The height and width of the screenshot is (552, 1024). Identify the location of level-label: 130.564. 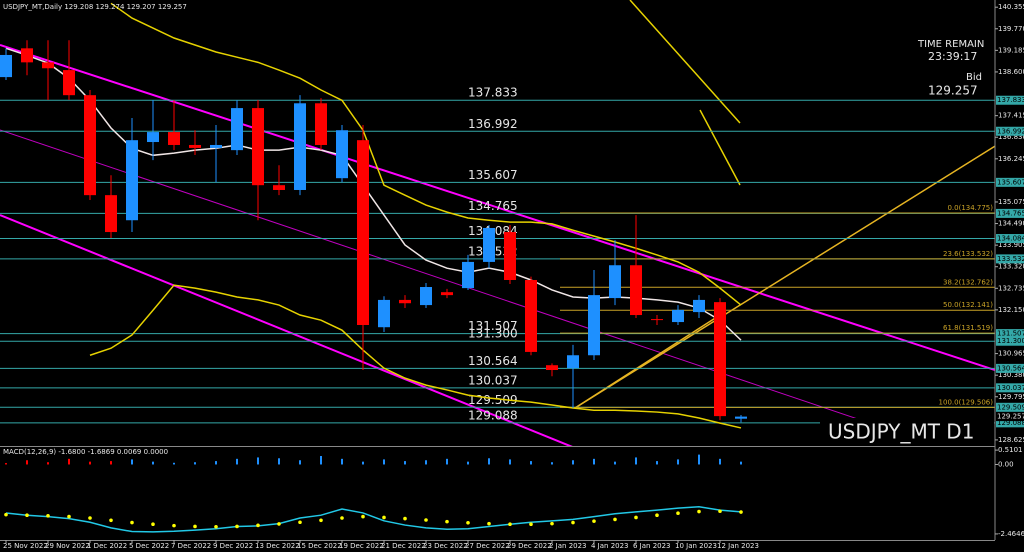
(493, 361).